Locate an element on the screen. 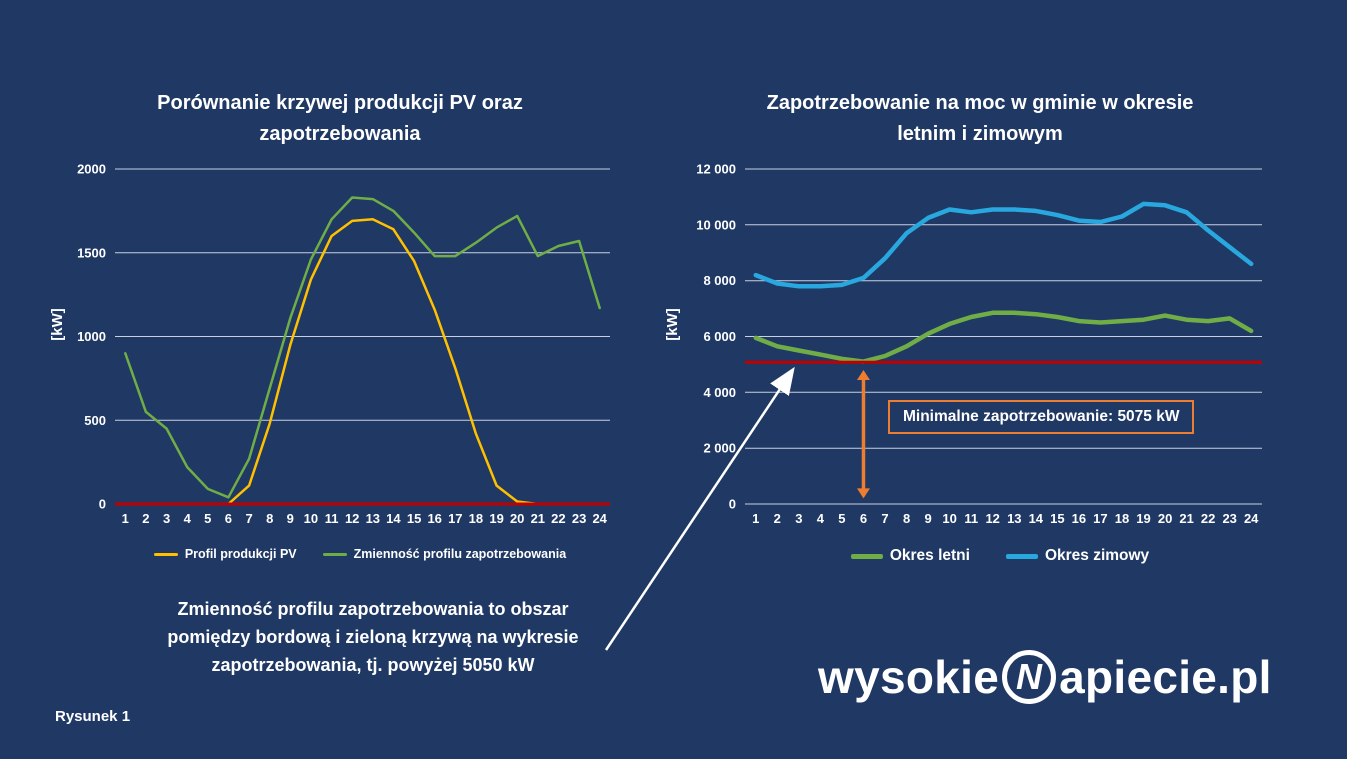  right-chart-legend: Okres letni Okres zimowy is located at coordinates (980, 556).